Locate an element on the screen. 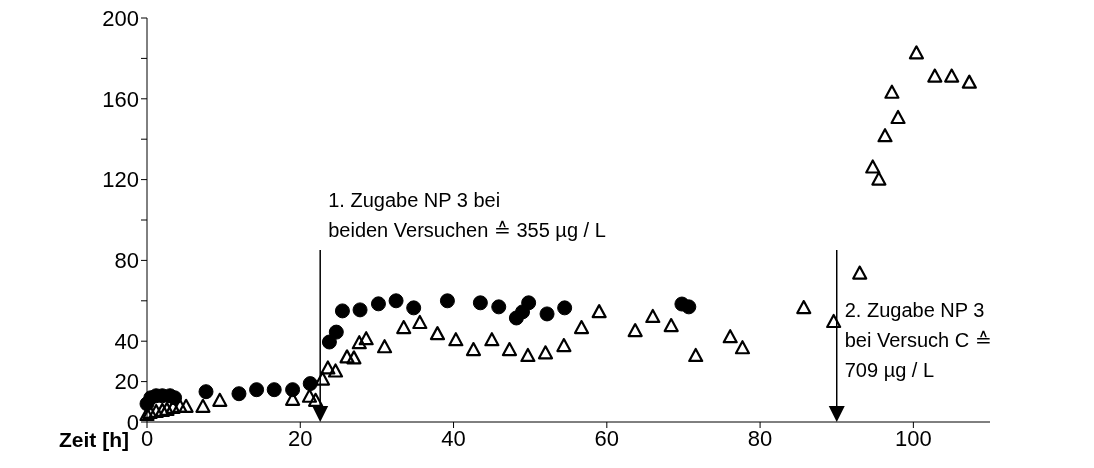 The image size is (1094, 468). y-tick-label: 160 is located at coordinates (120, 99).